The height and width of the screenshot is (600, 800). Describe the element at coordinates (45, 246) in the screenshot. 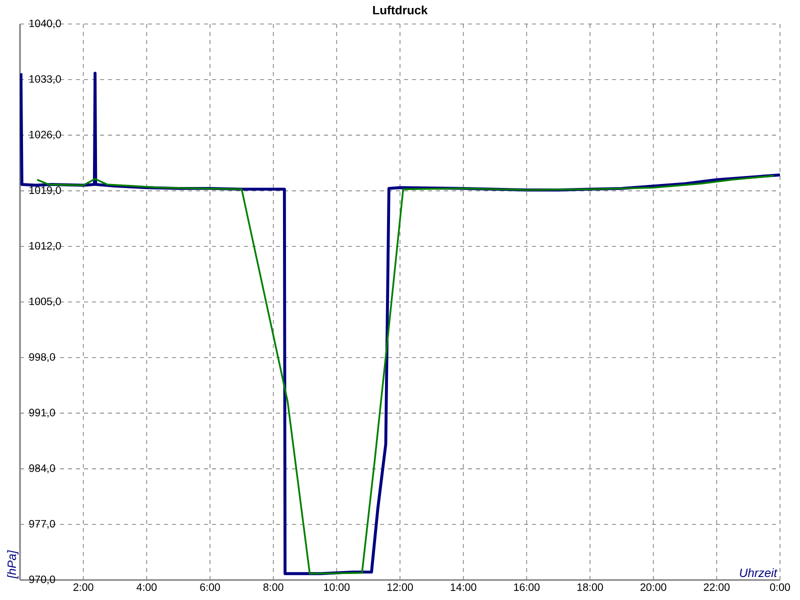

I see `y-tick-label: 1012,0` at that location.